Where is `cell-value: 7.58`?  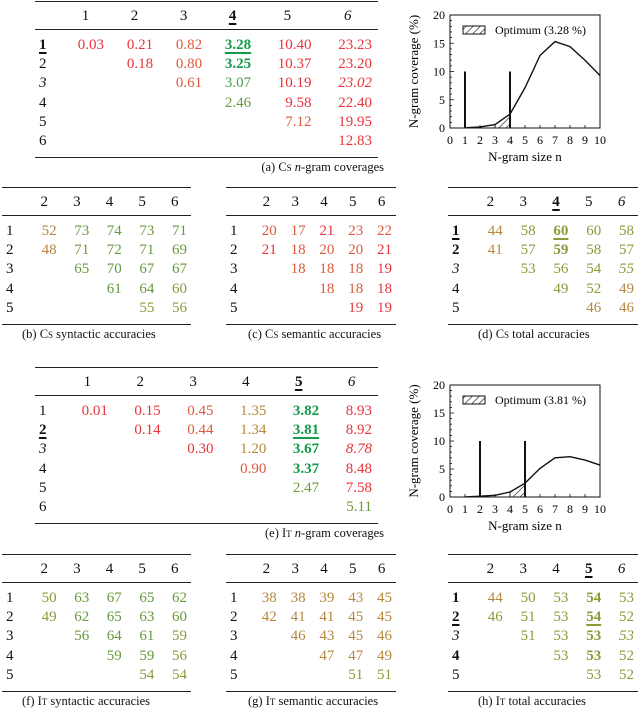 cell-value: 7.58 is located at coordinates (358, 487).